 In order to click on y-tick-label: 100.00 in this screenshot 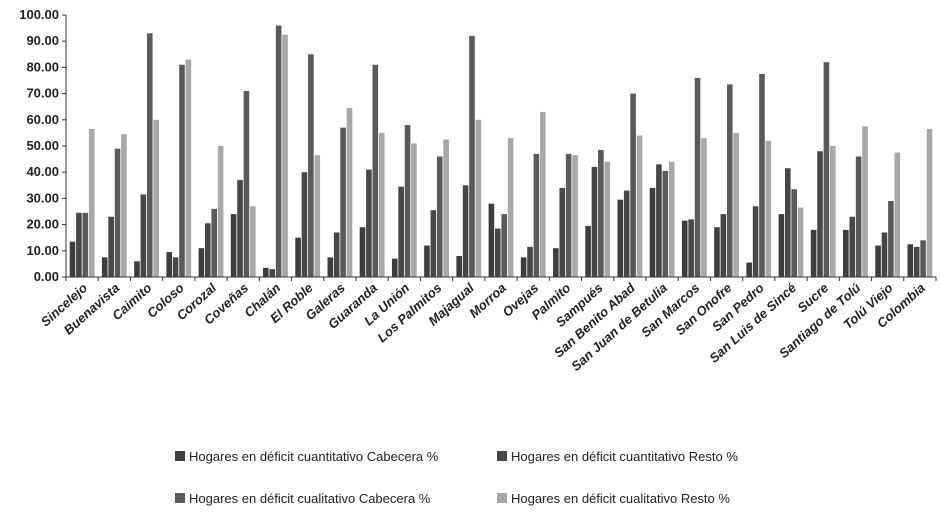, I will do `click(39, 14)`.